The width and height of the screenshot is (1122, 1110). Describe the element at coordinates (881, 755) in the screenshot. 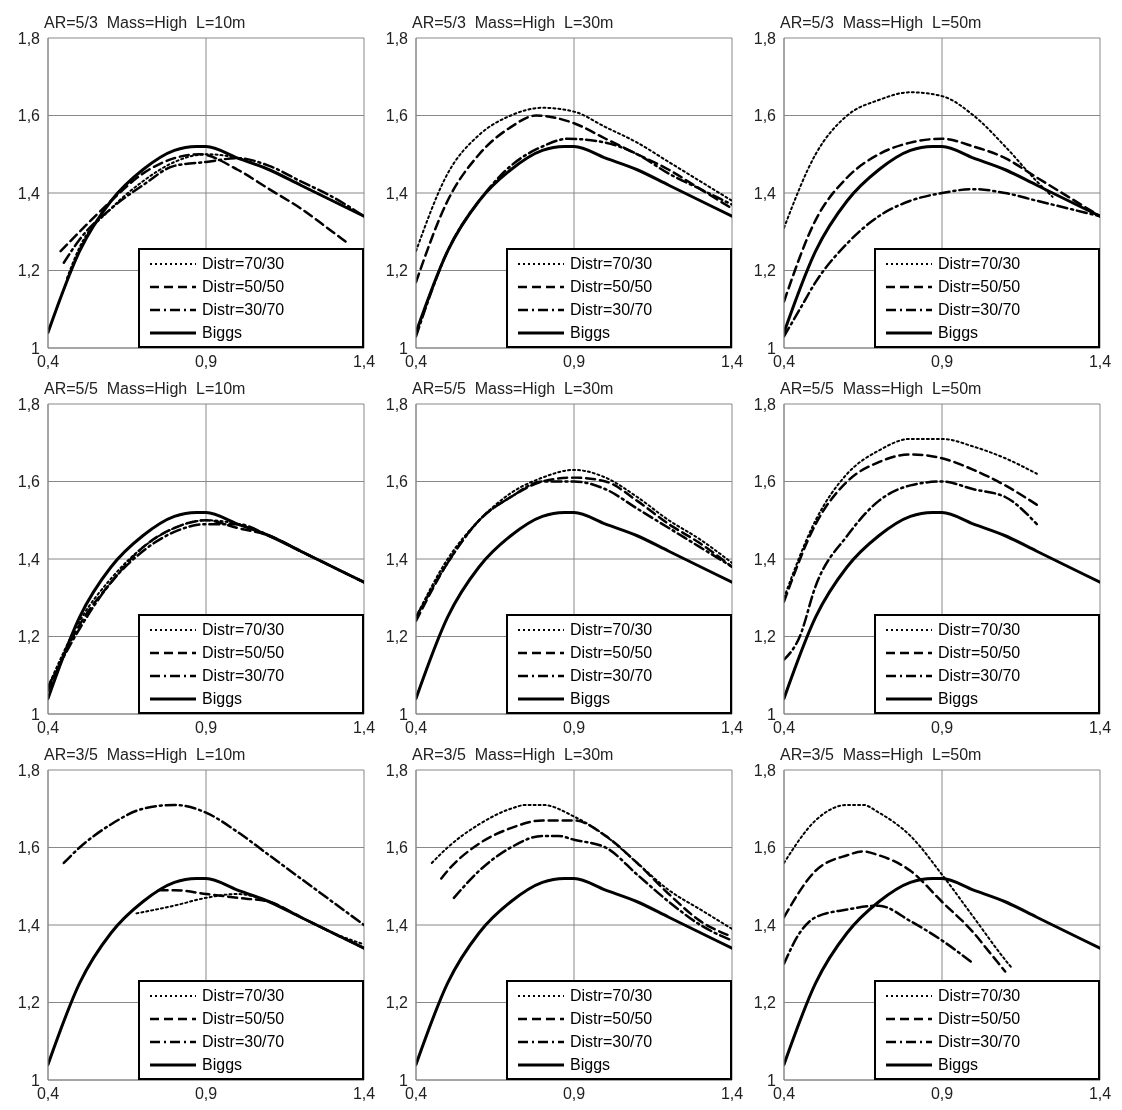

I see `chart-title: AR=3/5 Mass=High L=50m` at that location.